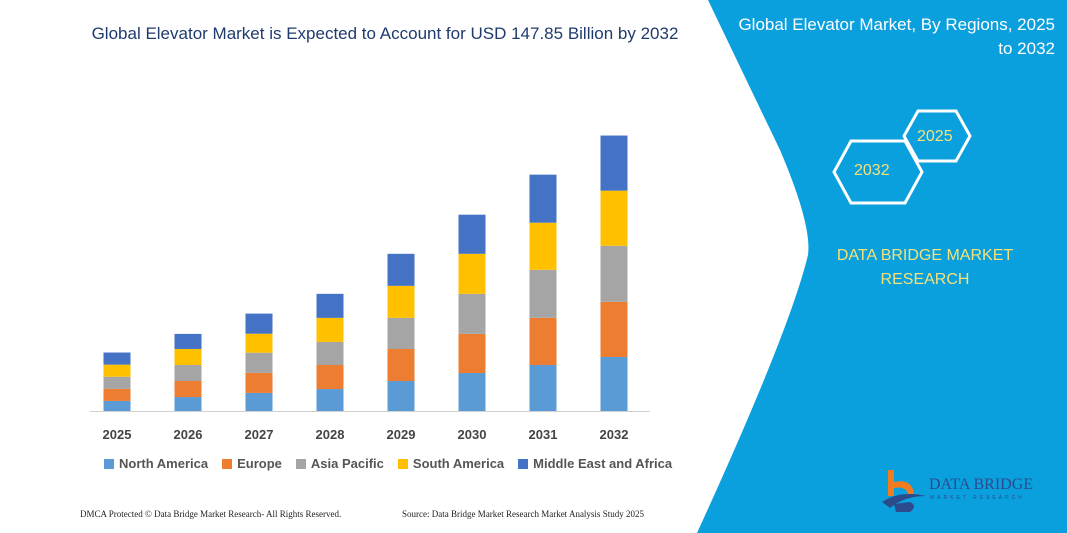 The height and width of the screenshot is (533, 1067). What do you see at coordinates (188, 356) in the screenshot?
I see `bar-segment-2026-south-america` at bounding box center [188, 356].